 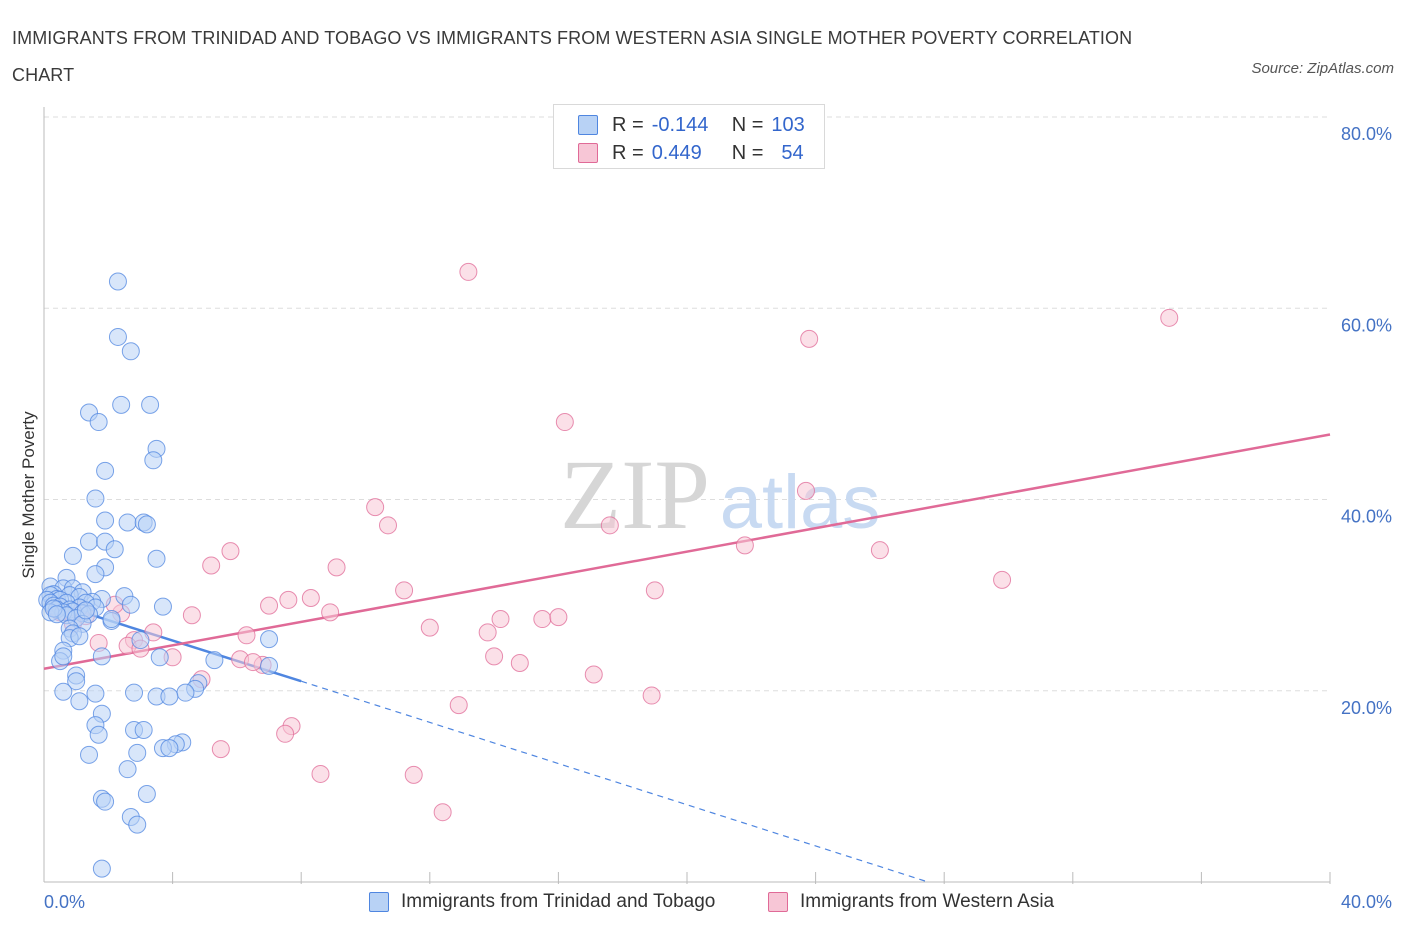 I want to click on legend-n-label: N =, so click(x=747, y=124).